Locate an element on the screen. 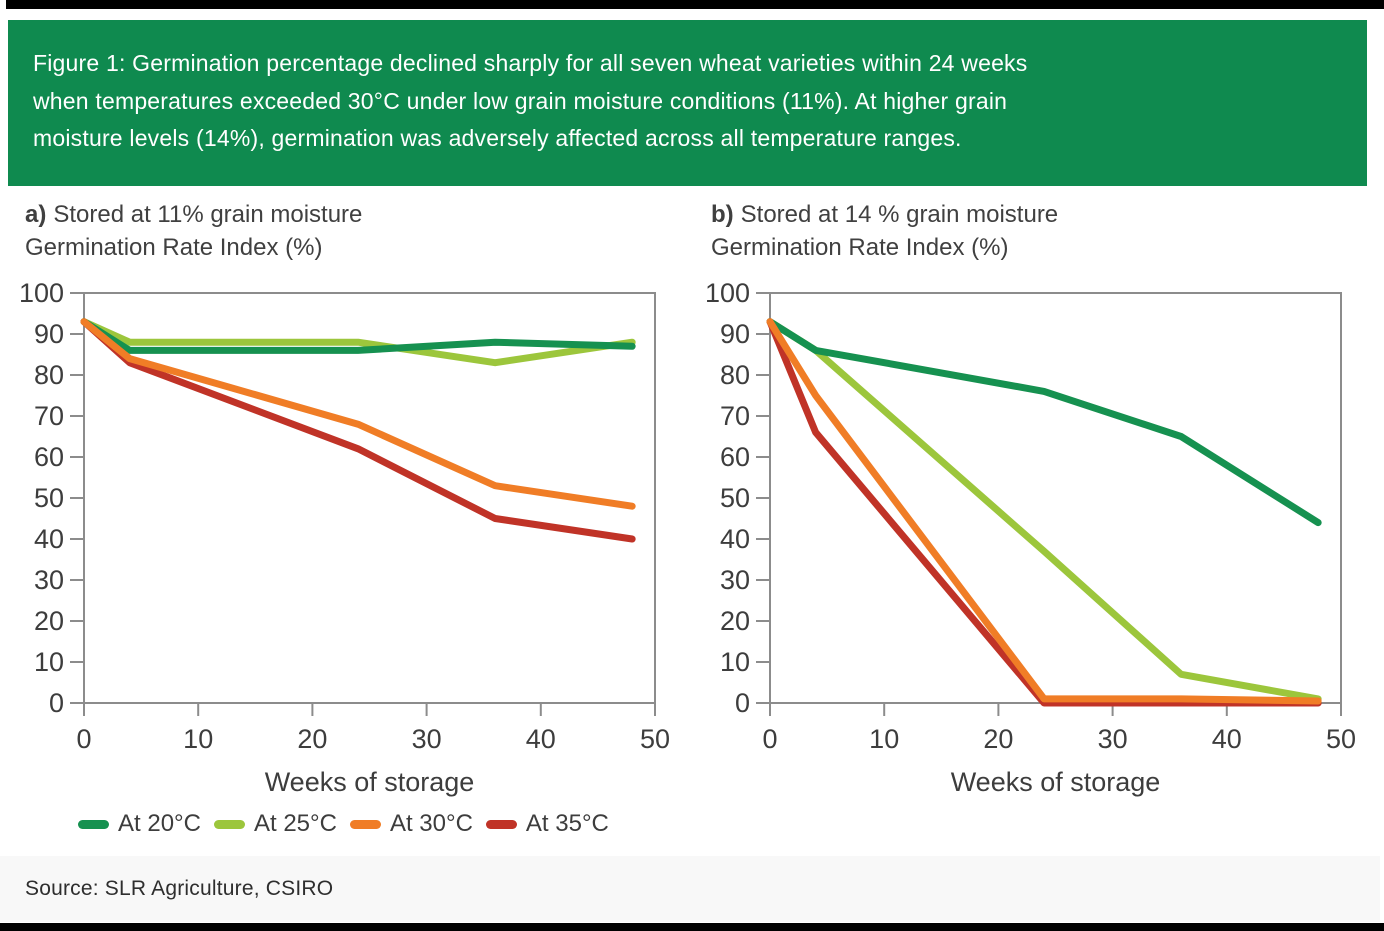 This screenshot has width=1384, height=931. top-border-bar is located at coordinates (695, 4).